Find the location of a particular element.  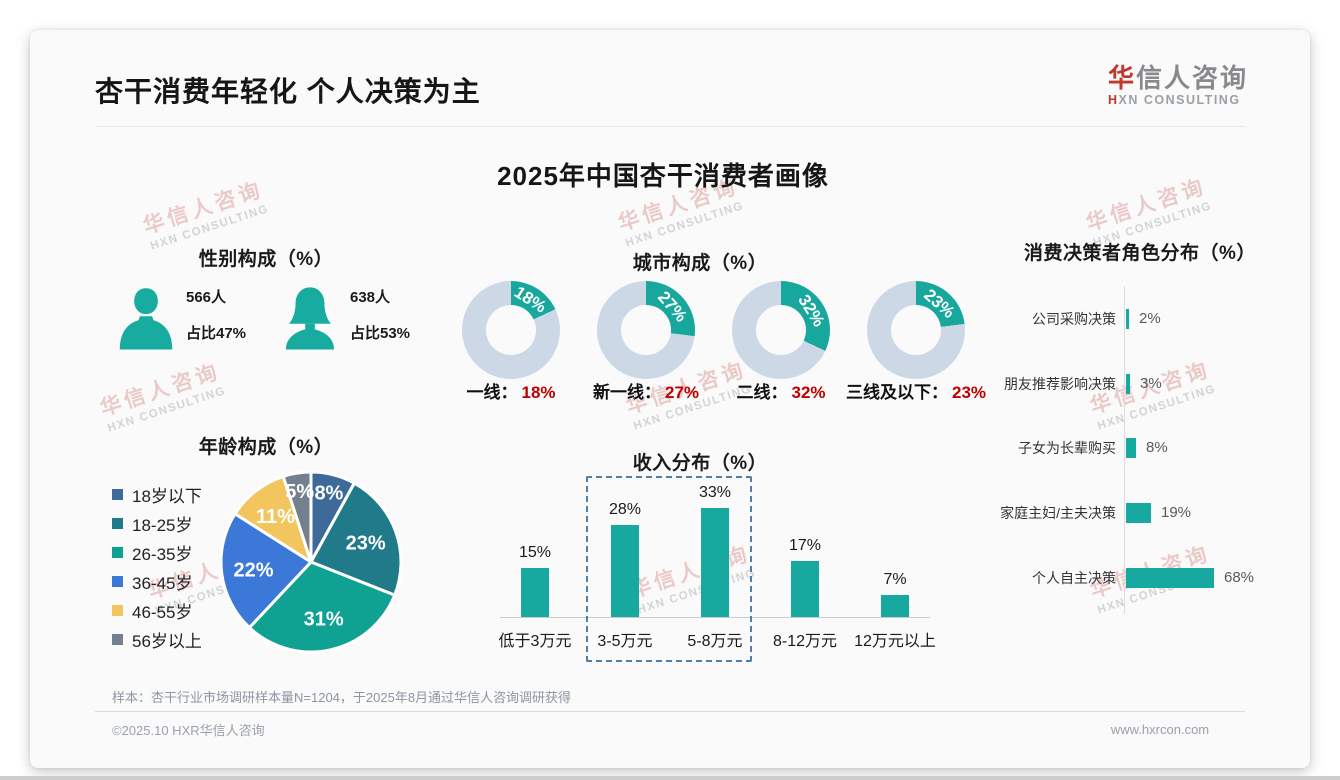

city-donut-caption: 一线： 18% is located at coordinates (511, 390).